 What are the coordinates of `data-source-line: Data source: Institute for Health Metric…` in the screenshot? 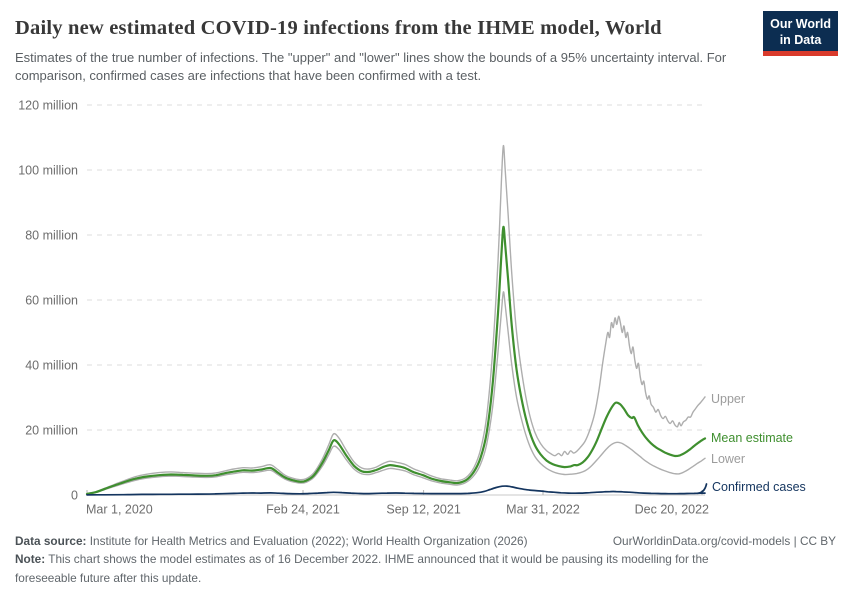 It's located at (271, 541).